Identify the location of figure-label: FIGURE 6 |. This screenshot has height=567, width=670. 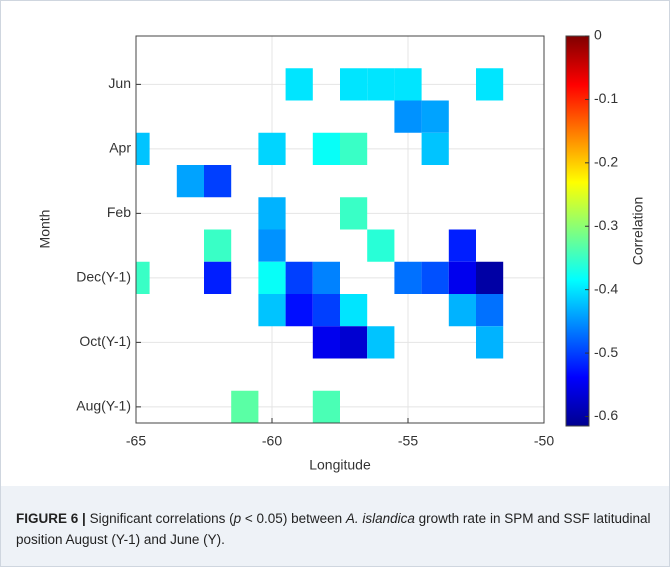
(51, 518).